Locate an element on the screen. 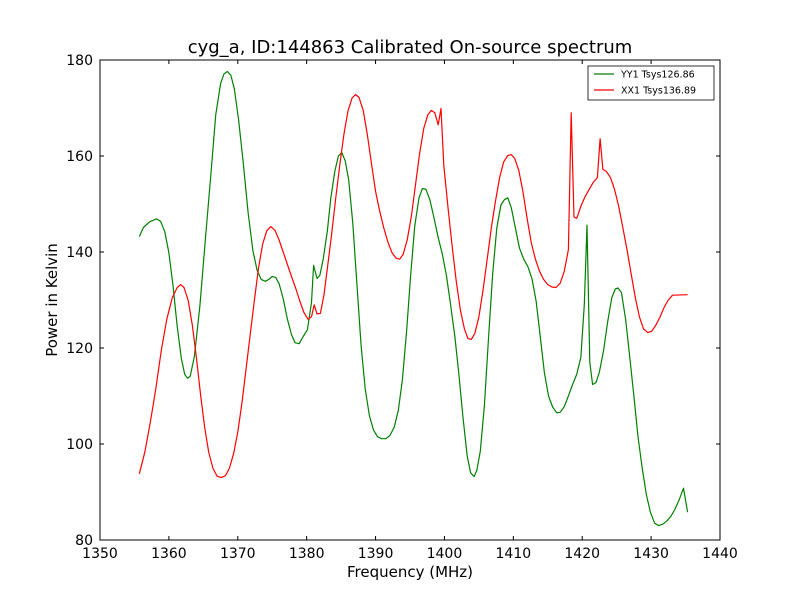 The image size is (800, 604). y-tick-label: 140 is located at coordinates (79, 253).